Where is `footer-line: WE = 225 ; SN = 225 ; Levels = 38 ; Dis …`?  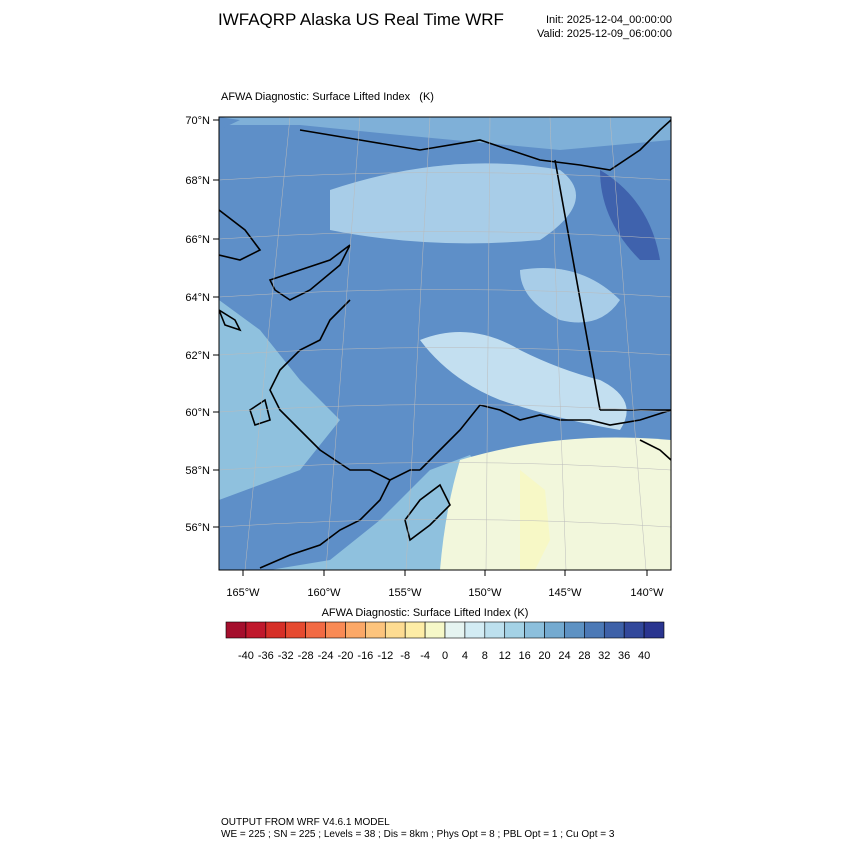
footer-line: WE = 225 ; SN = 225 ; Levels = 38 ; Dis … is located at coordinates (418, 834).